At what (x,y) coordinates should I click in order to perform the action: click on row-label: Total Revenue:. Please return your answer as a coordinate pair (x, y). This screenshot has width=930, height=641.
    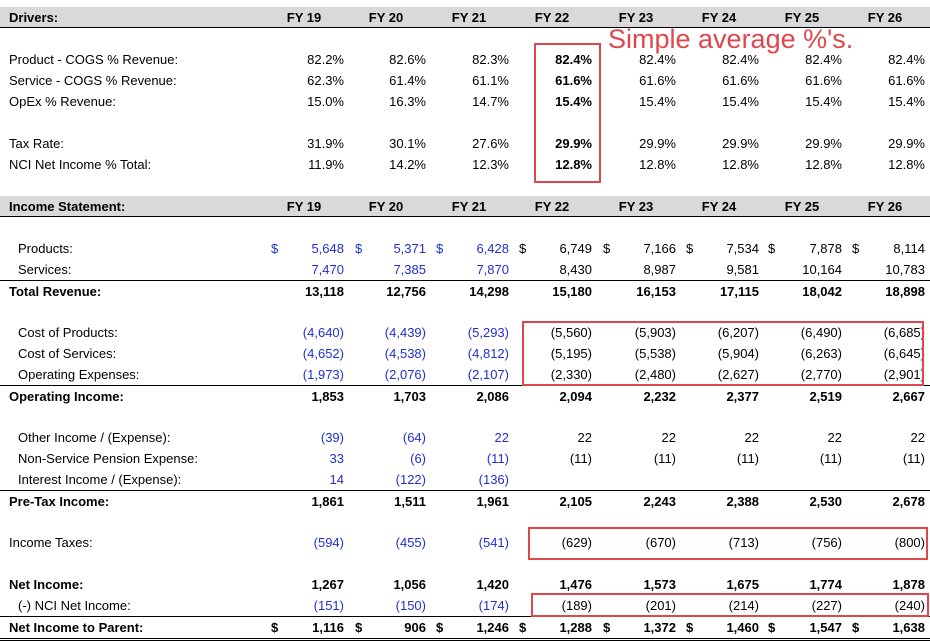
    Looking at the image, I should click on (55, 291).